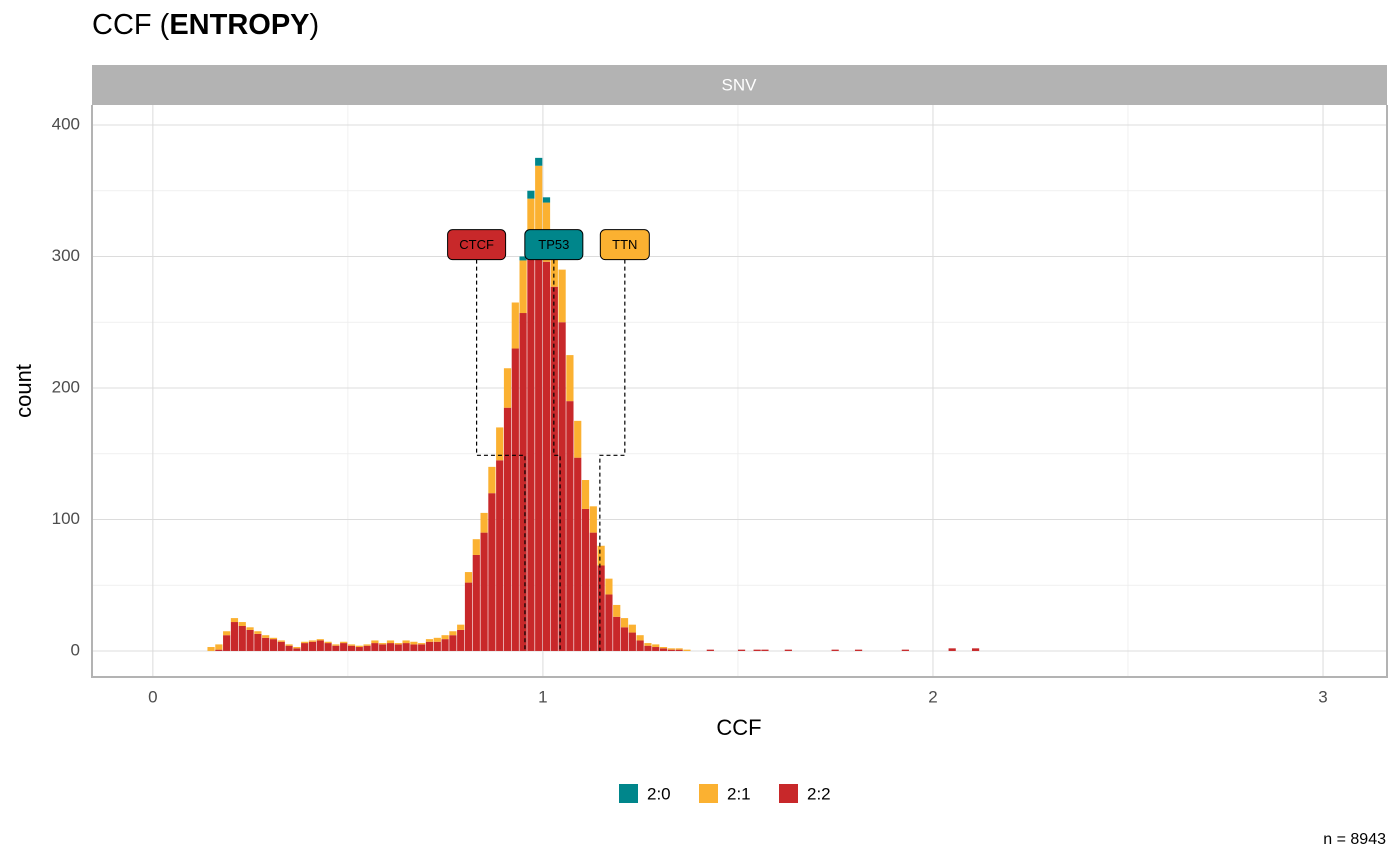  Describe the element at coordinates (75, 649) in the screenshot. I see `y-tick-label: 0` at that location.